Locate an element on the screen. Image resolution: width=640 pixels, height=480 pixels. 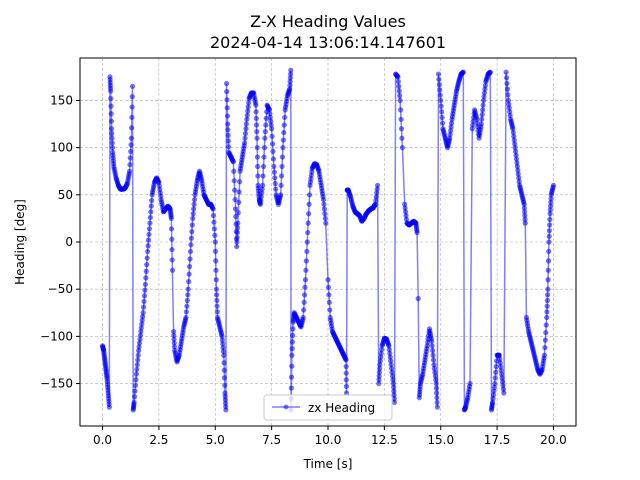
chart-subtitle: 2024-04-14 13:06:14.147601 is located at coordinates (328, 42).